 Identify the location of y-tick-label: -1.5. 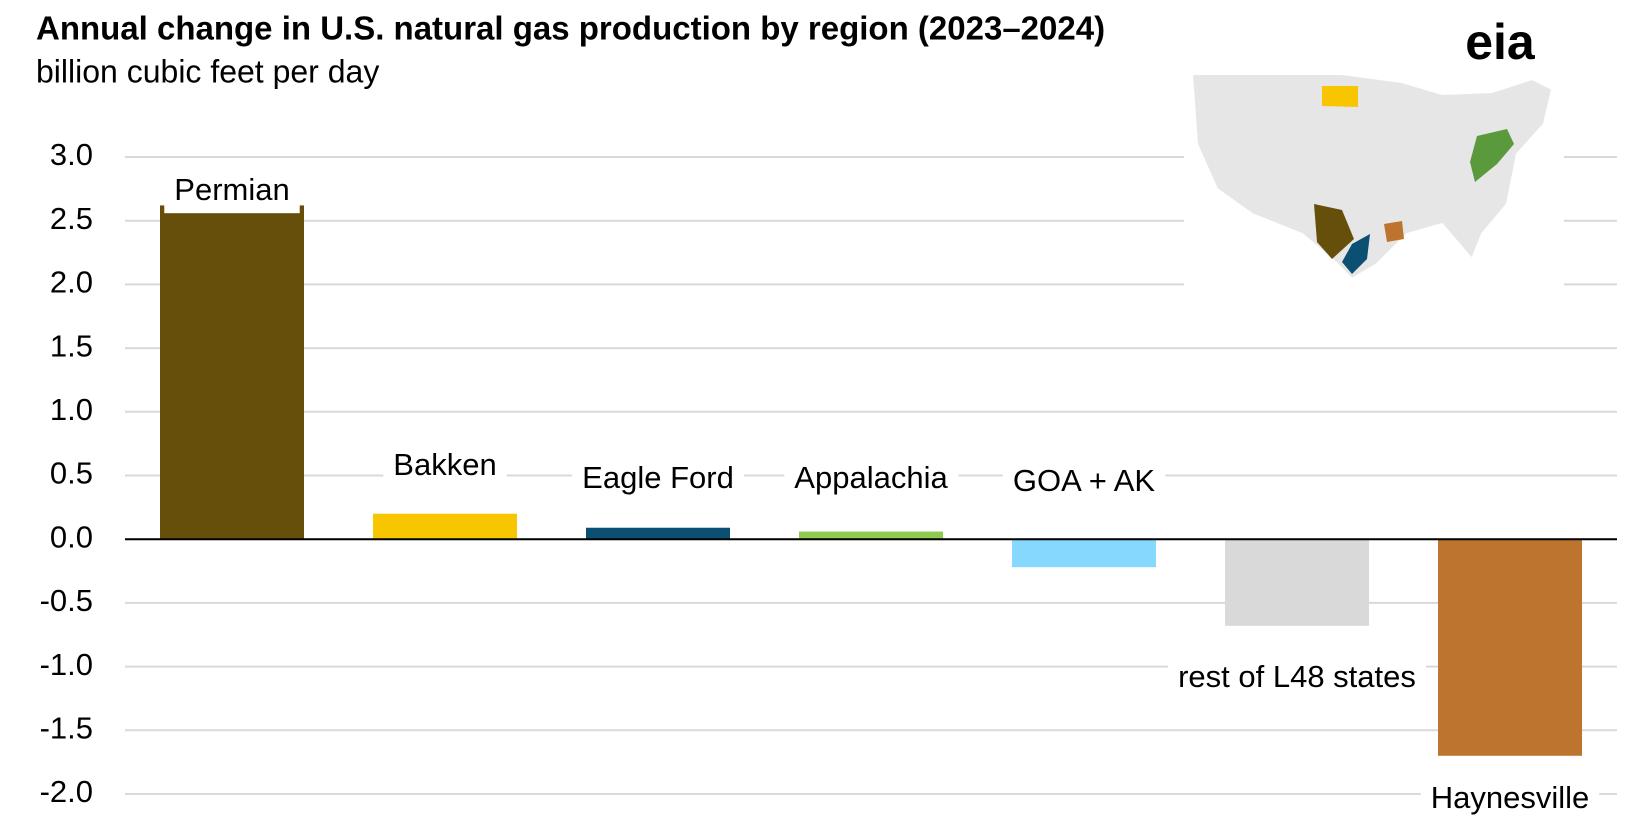
(66, 727).